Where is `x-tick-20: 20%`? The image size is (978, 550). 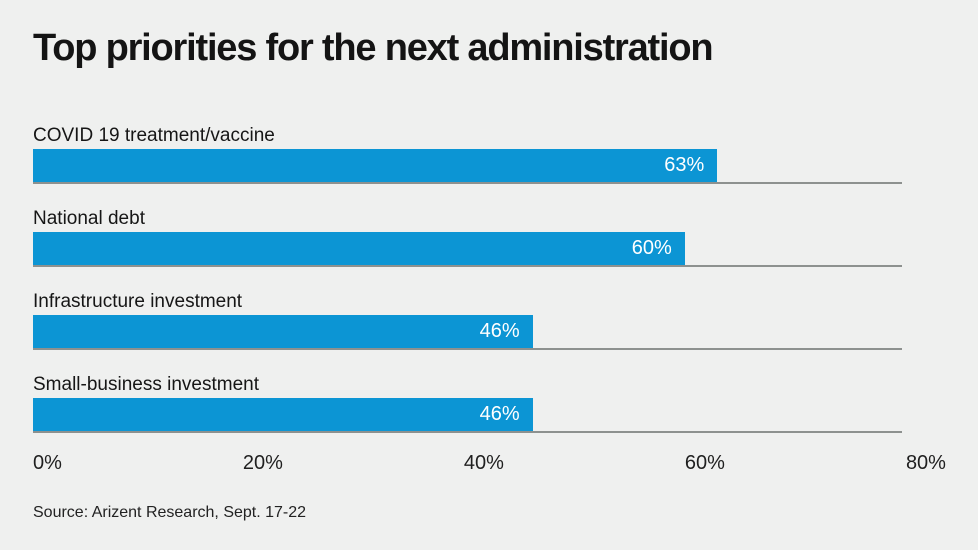
x-tick-20: 20% is located at coordinates (262, 463).